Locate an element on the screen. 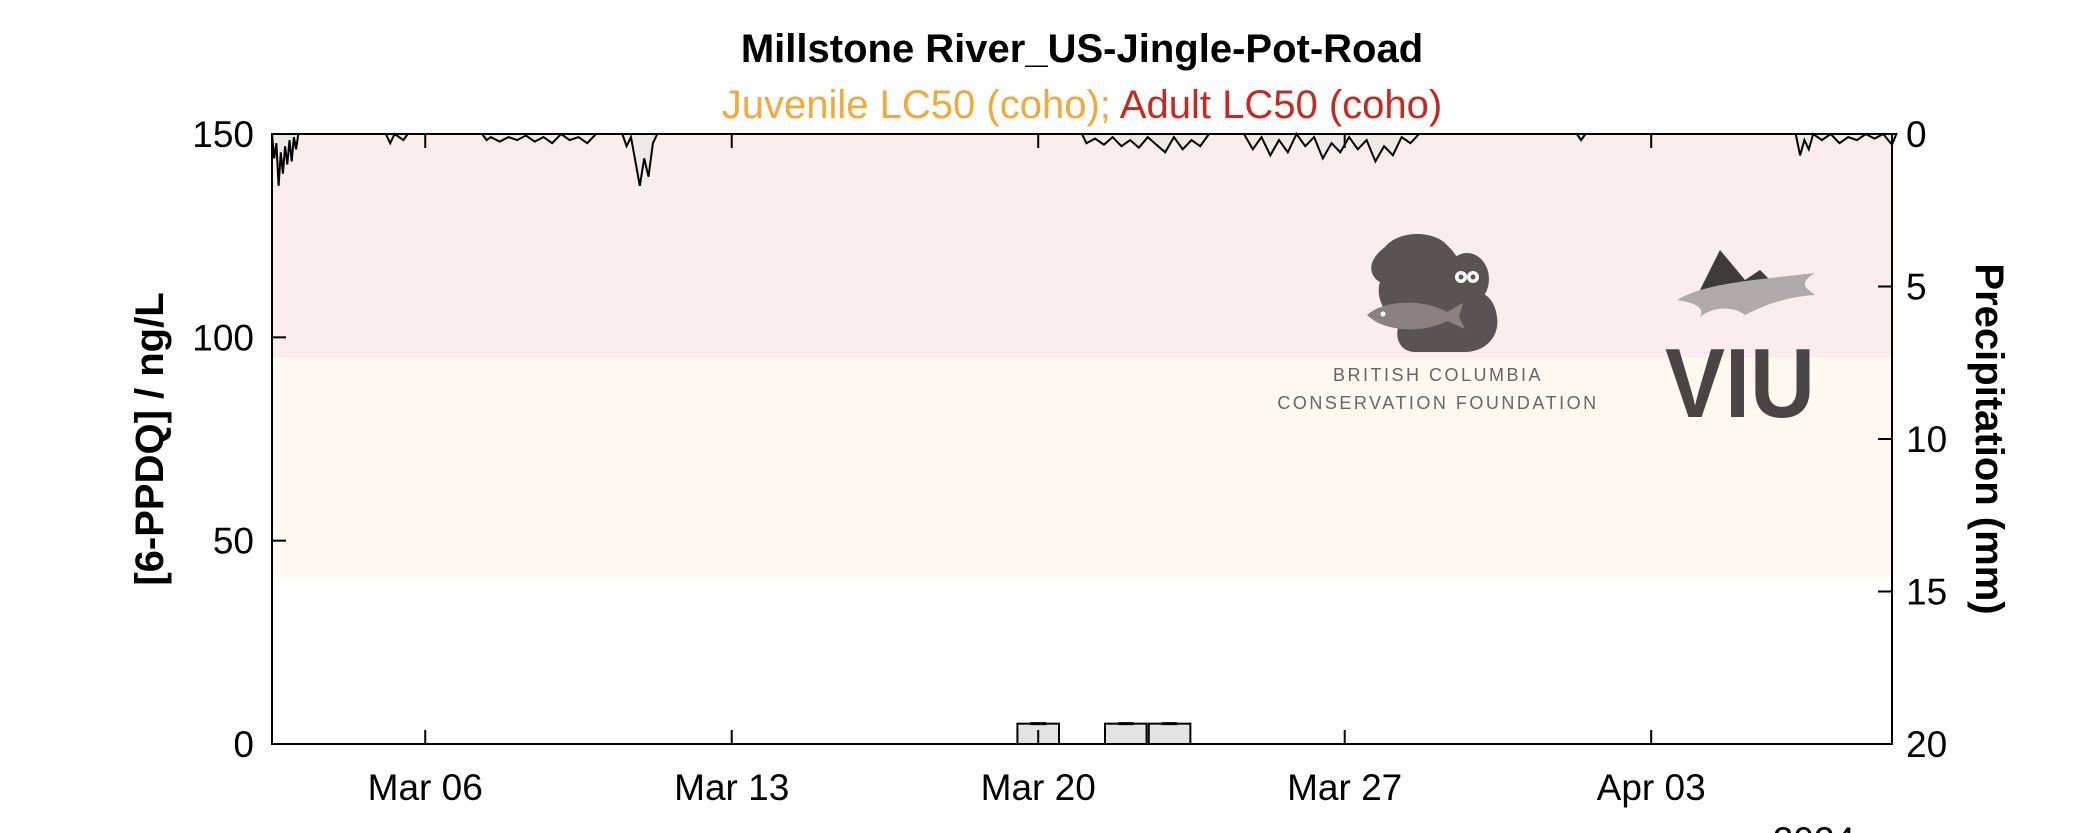  mountain-leaf-icon is located at coordinates (1746, 283).